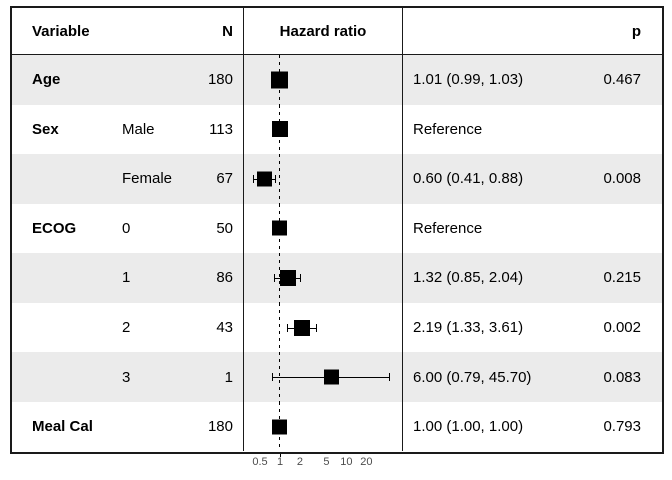 The width and height of the screenshot is (672, 480). What do you see at coordinates (280, 462) in the screenshot?
I see `axis-tick-label: 1` at bounding box center [280, 462].